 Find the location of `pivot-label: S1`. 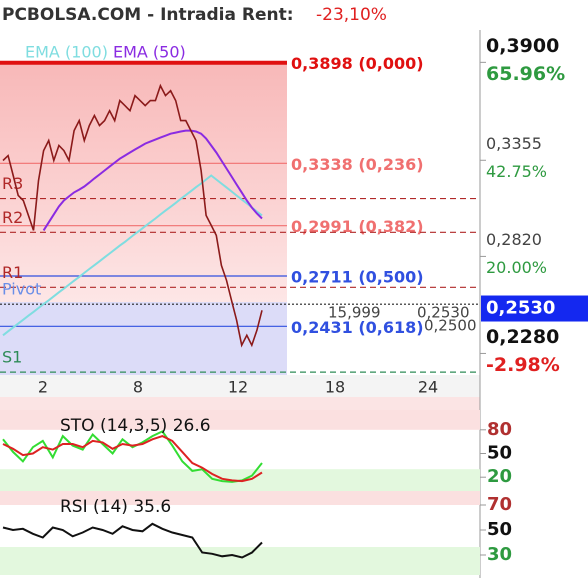

pivot-label: S1 is located at coordinates (12, 357).